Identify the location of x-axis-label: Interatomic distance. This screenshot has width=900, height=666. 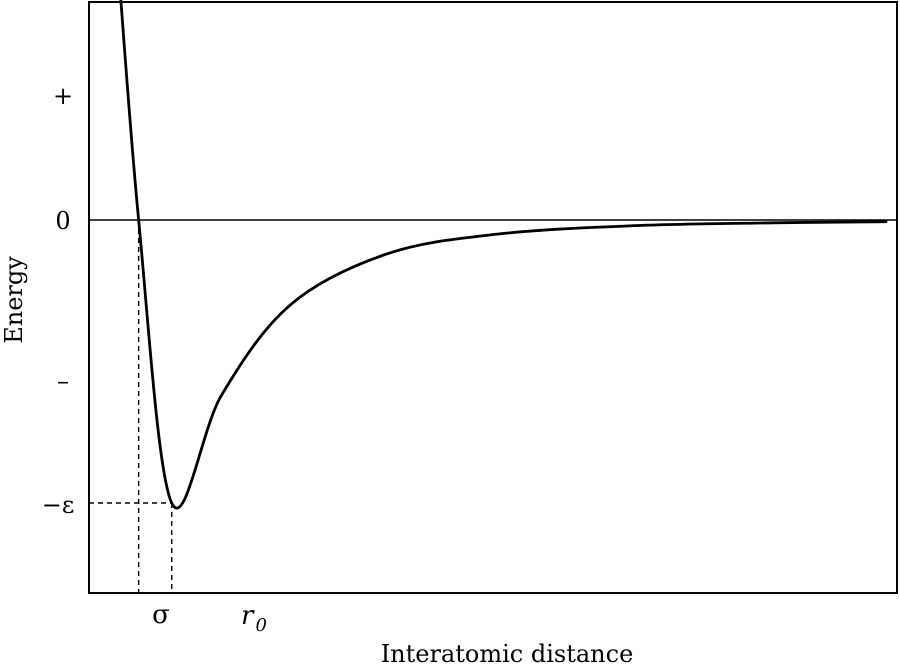
(507, 653).